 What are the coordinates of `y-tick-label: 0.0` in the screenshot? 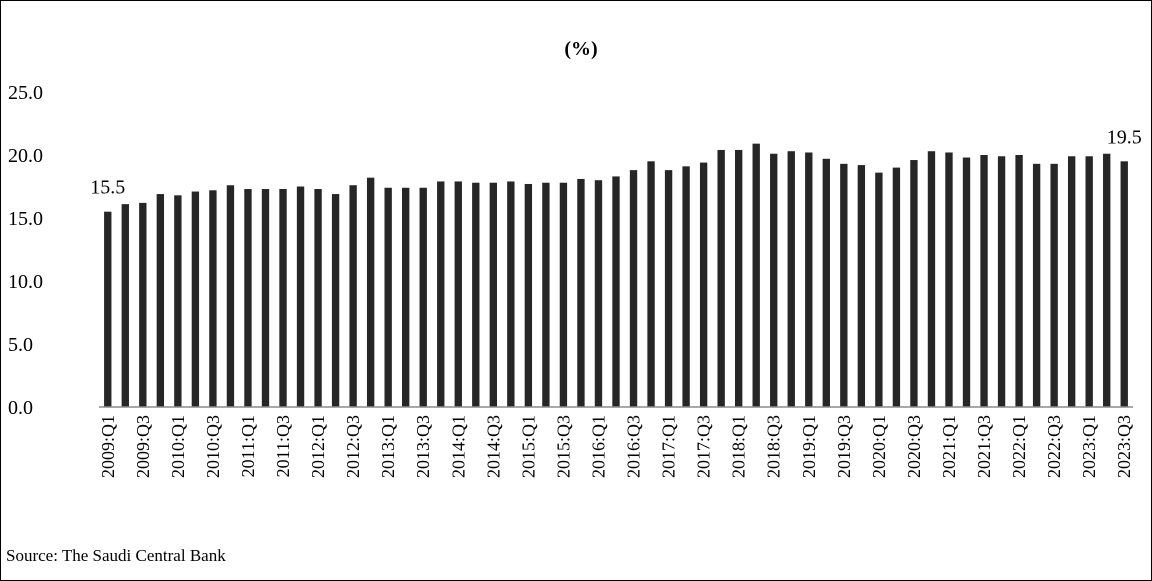 It's located at (20, 408).